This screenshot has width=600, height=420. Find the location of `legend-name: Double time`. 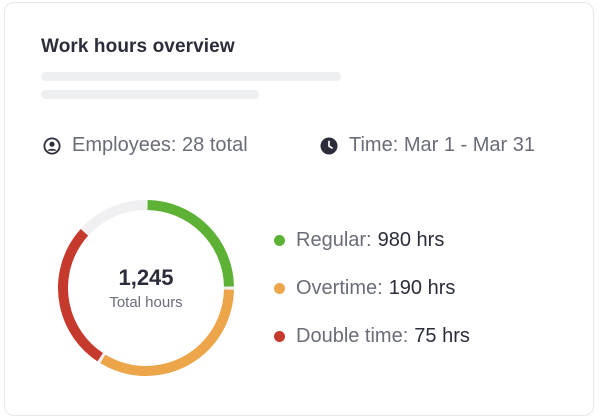

legend-name: Double time is located at coordinates (349, 335).